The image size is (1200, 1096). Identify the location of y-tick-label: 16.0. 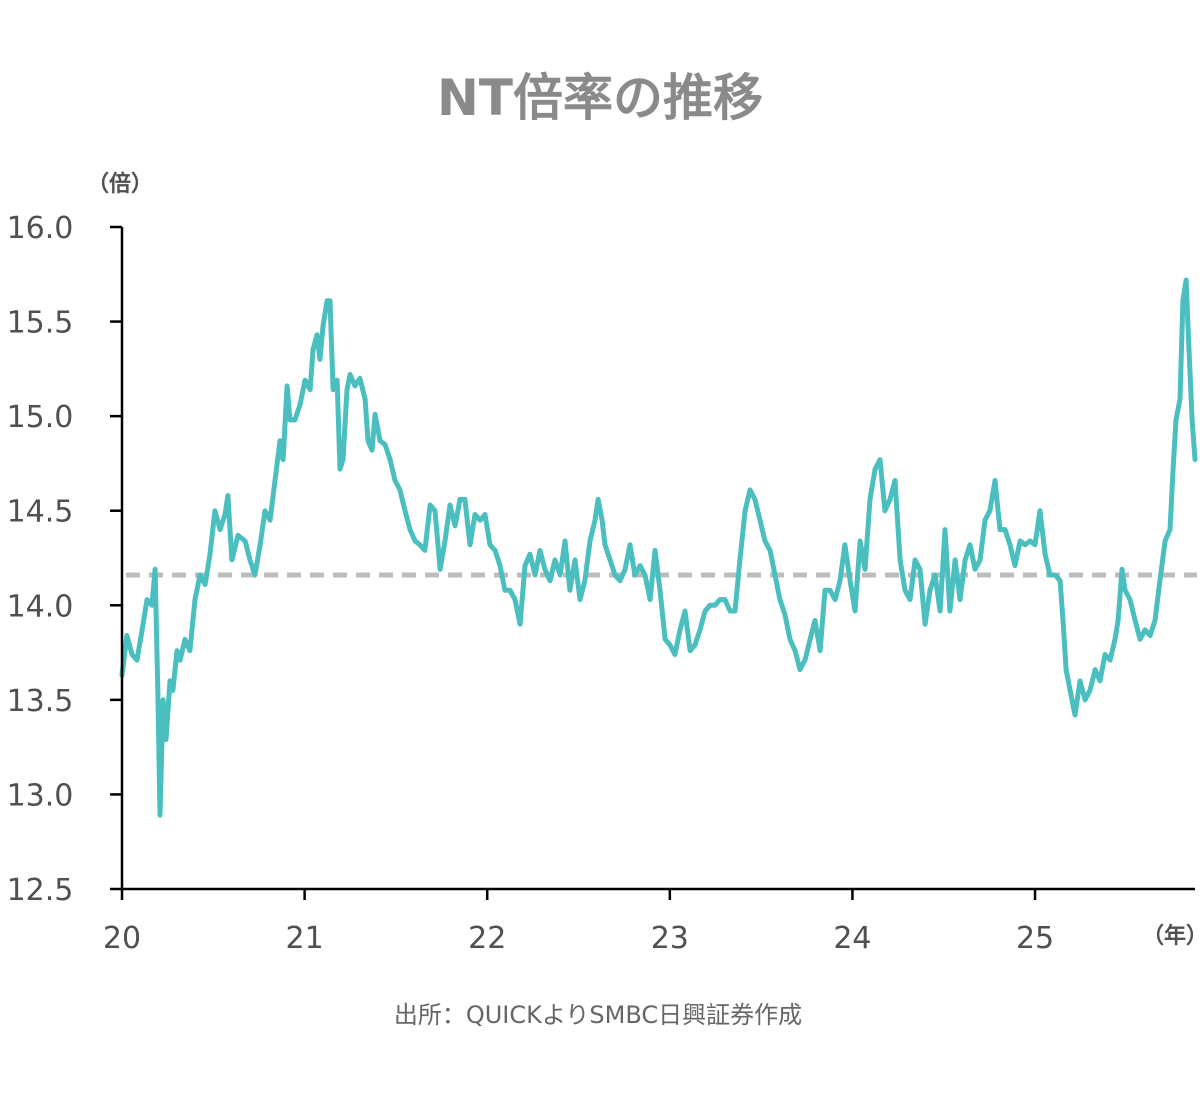
(40, 228).